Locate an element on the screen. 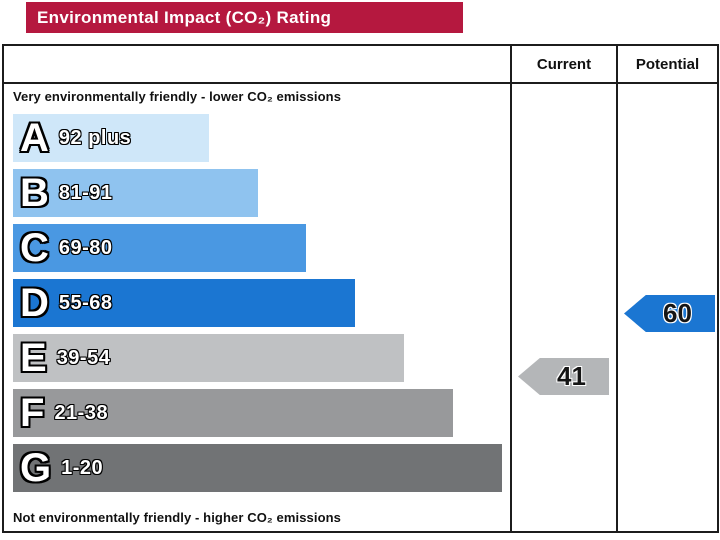  rating-band-g: G 1-20 is located at coordinates (257, 468).